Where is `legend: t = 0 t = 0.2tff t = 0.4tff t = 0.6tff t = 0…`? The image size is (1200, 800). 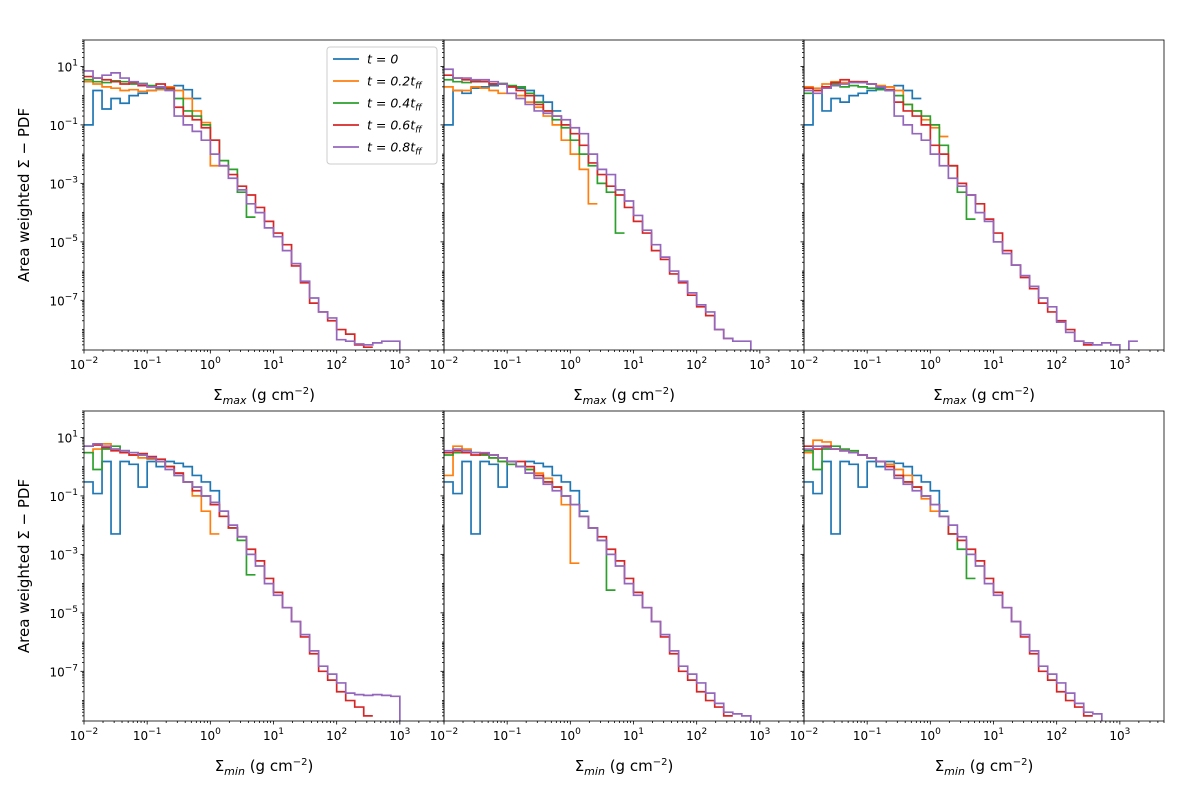 legend: t = 0 t = 0.2tff t = 0.4tff t = 0.6tff t = 0… is located at coordinates (382, 105).